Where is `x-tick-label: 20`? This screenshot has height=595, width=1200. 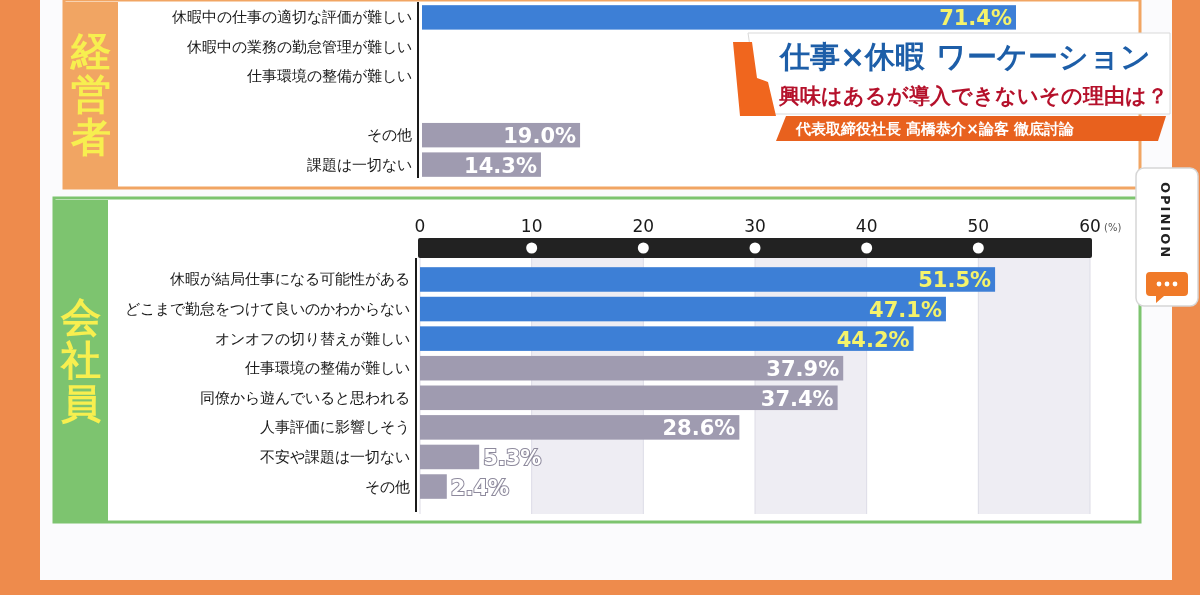 x-tick-label: 20 is located at coordinates (643, 226).